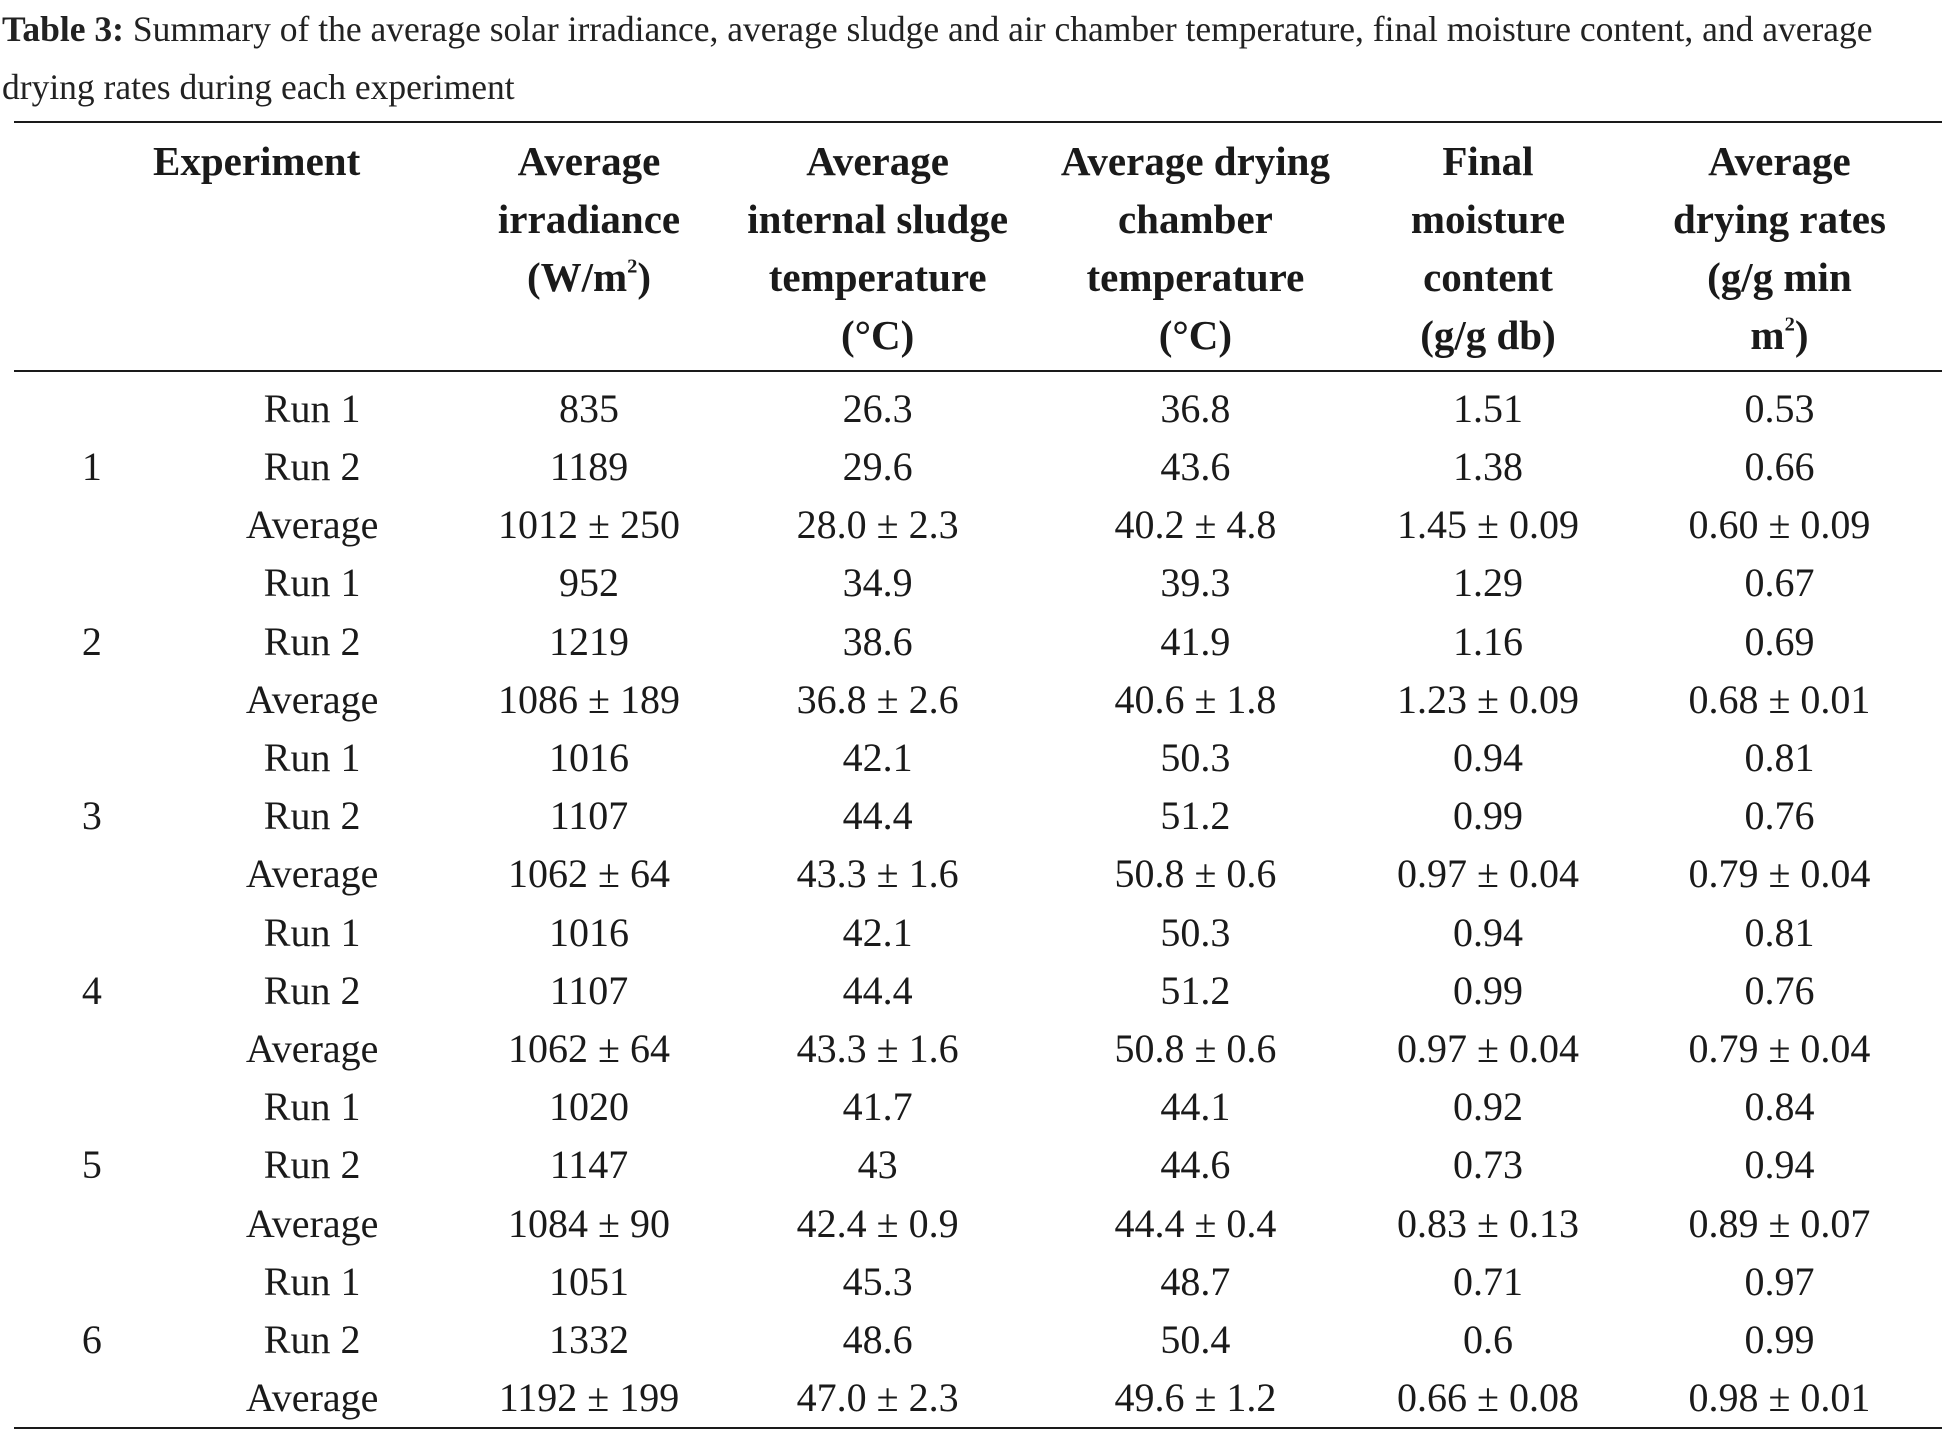 This screenshot has width=1953, height=1435. Describe the element at coordinates (1487, 641) in the screenshot. I see `moisture-cell: 1.16` at that location.